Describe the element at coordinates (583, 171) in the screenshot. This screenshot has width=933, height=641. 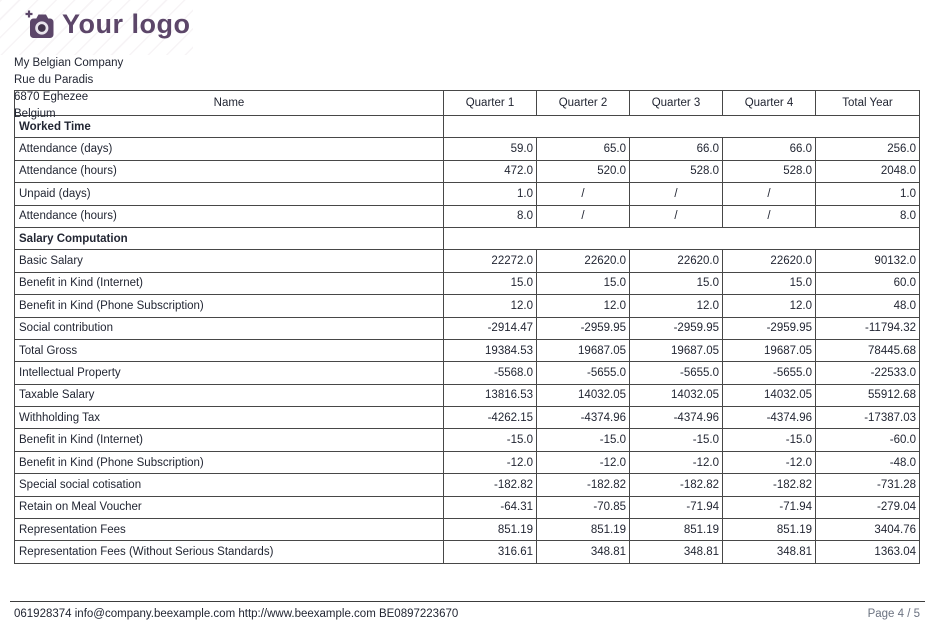
I see `value-cell: 520.0` at that location.